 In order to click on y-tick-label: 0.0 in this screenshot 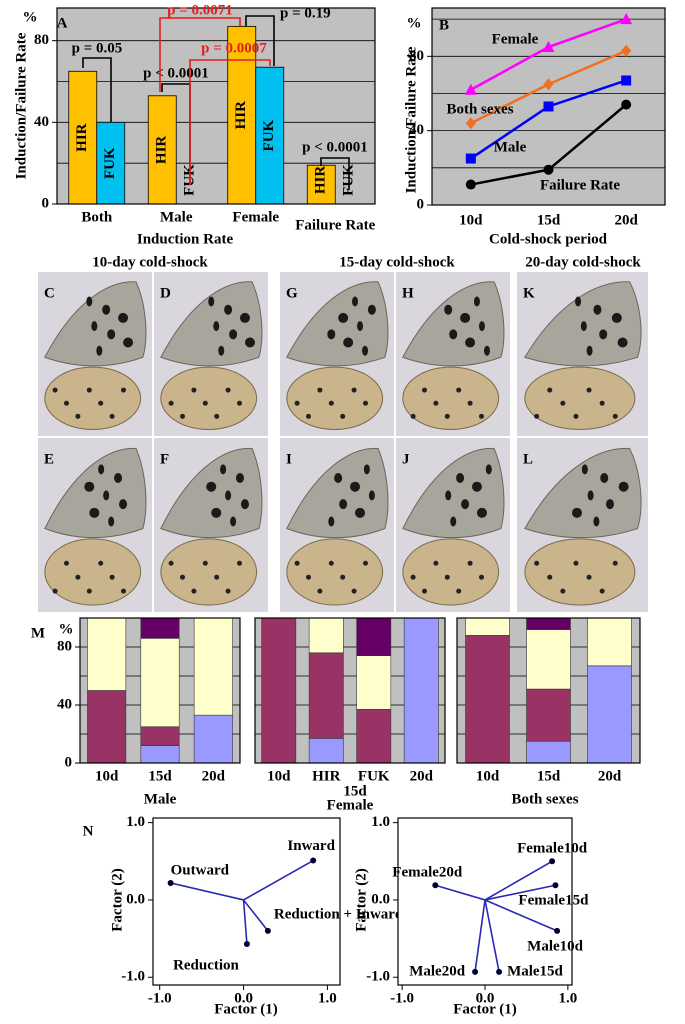, I will do `click(380, 899)`.